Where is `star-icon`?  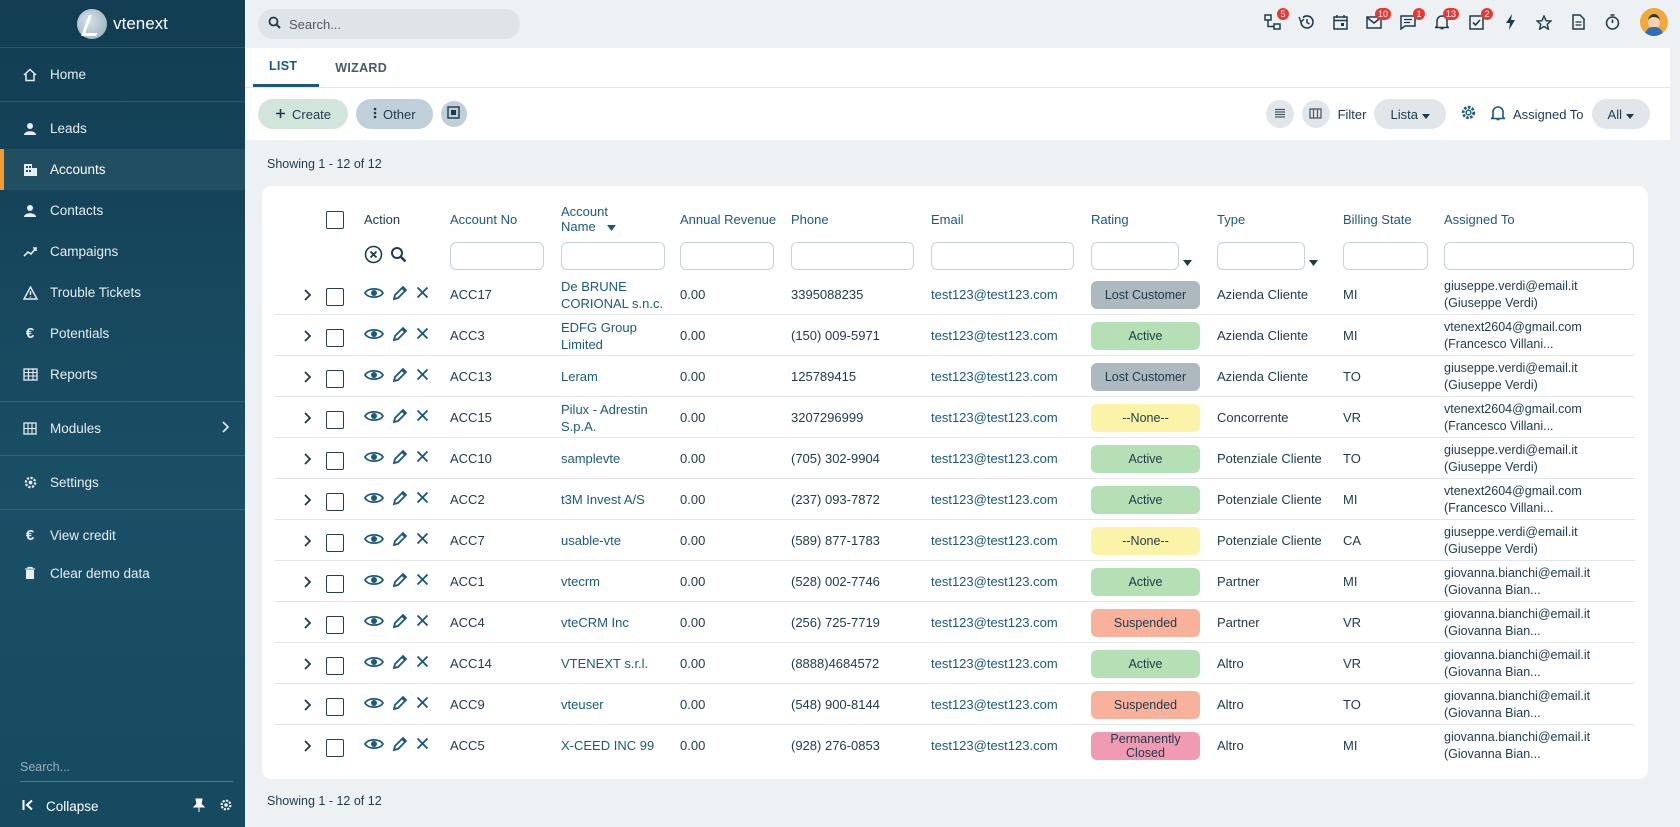
star-icon is located at coordinates (1544, 22).